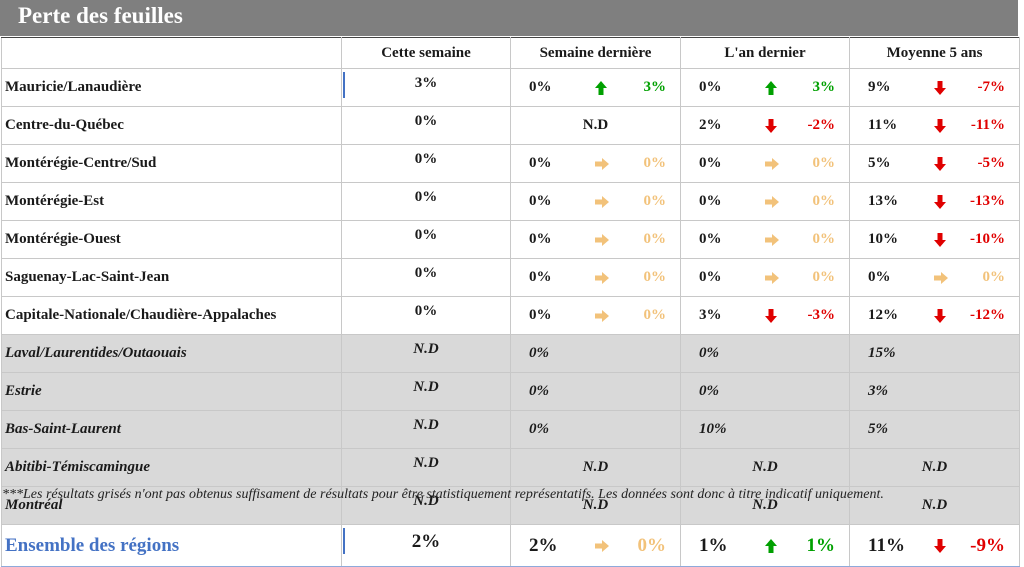 The image size is (1024, 567). I want to click on avg-5yr-value: 0%, so click(879, 277).